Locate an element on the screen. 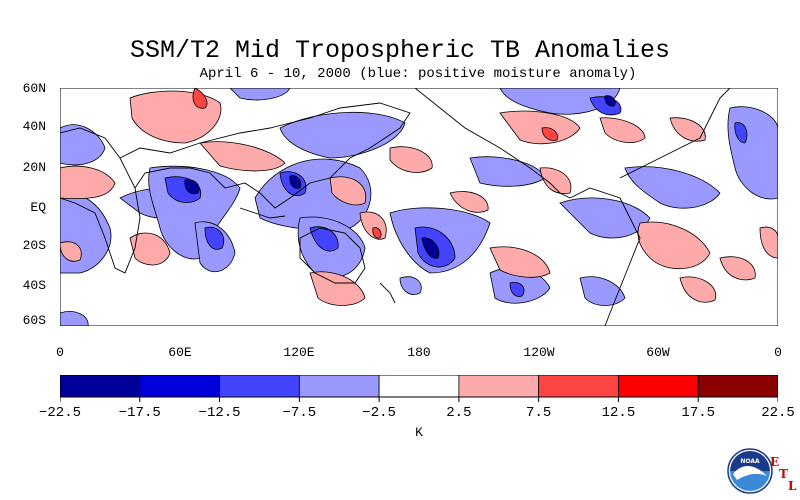 This screenshot has width=800, height=500. etl-letter-l: L is located at coordinates (792, 486).